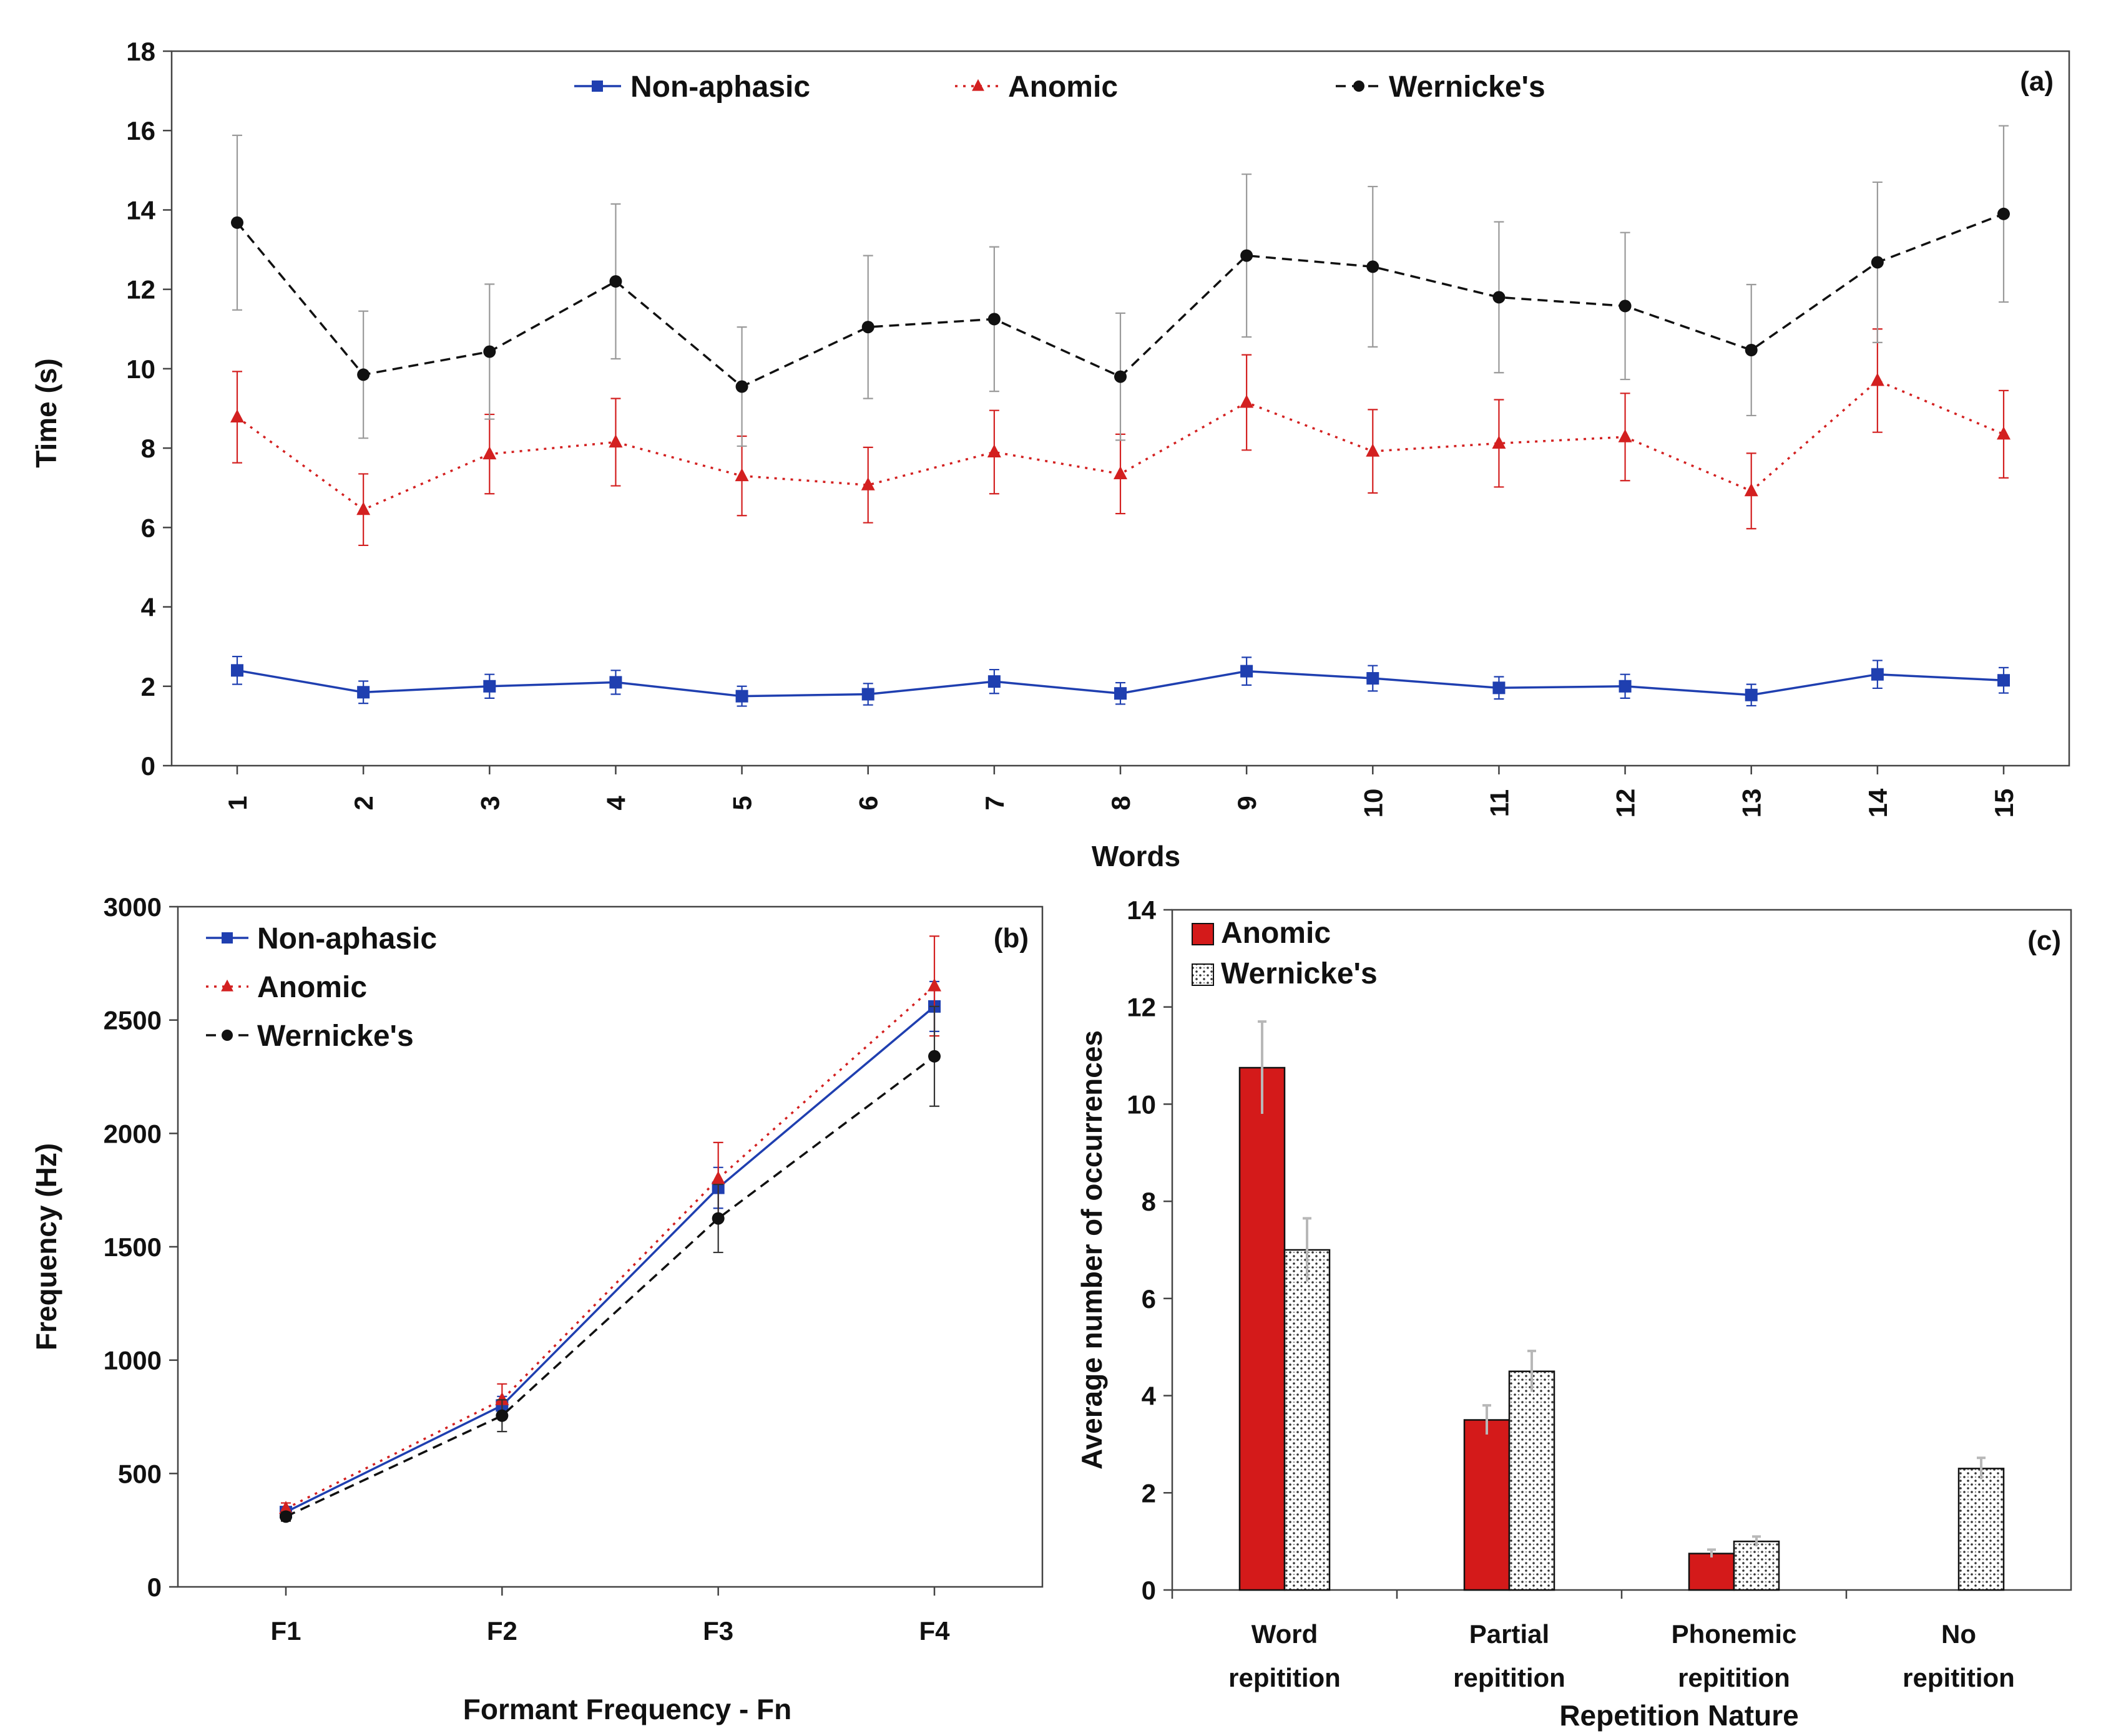  What do you see at coordinates (1141, 1104) in the screenshot?
I see `y-tick-label: 10` at bounding box center [1141, 1104].